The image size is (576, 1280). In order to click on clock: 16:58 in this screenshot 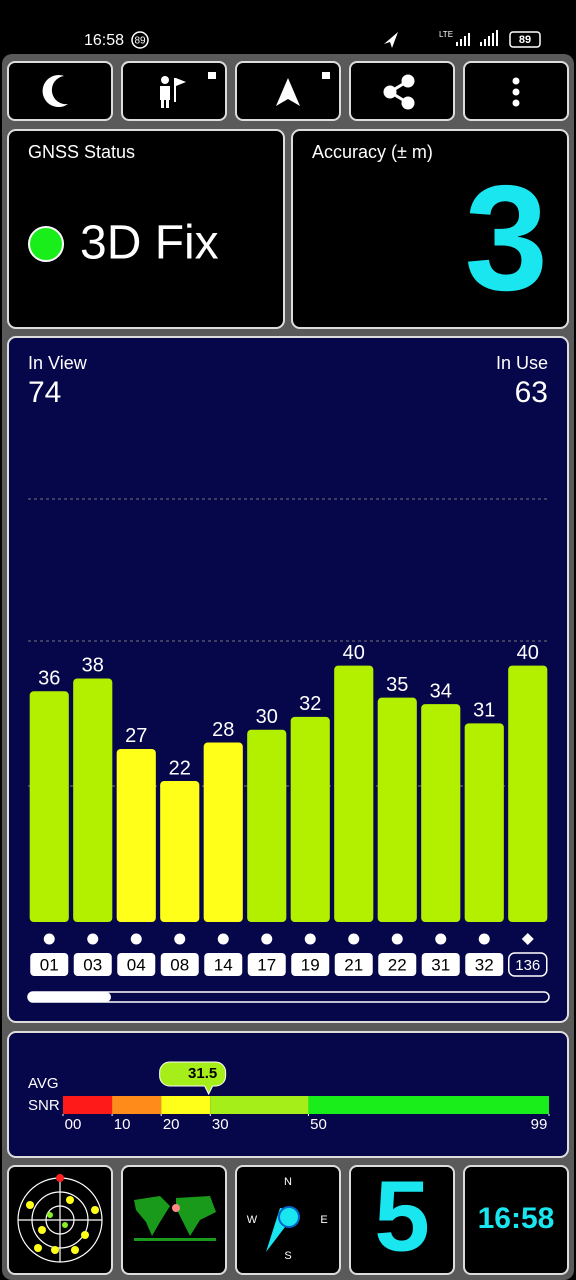, I will do `click(516, 1218)`.